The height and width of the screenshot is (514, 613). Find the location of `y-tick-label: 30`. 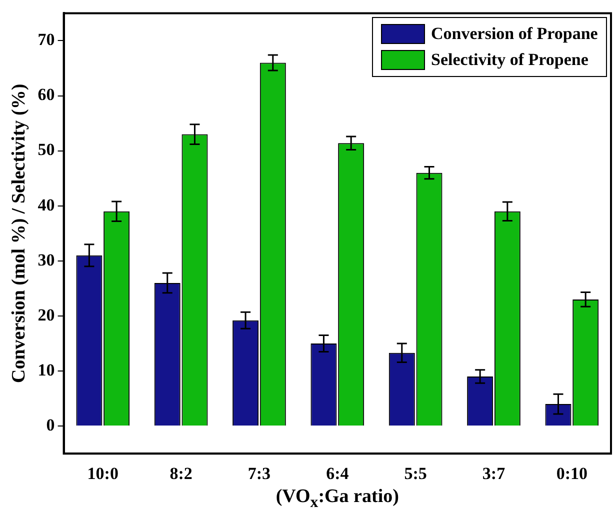

y-tick-label: 30 is located at coordinates (46, 260).